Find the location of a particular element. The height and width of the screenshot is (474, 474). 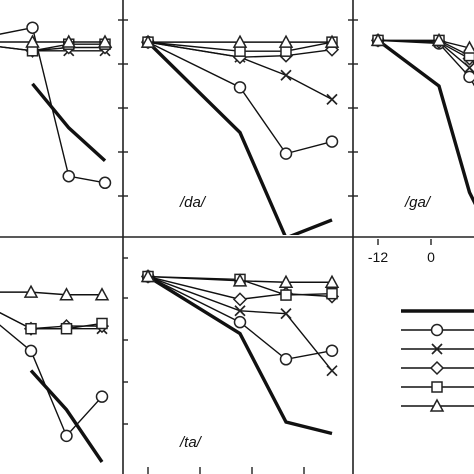

series-line-x is located at coordinates (240, 323).